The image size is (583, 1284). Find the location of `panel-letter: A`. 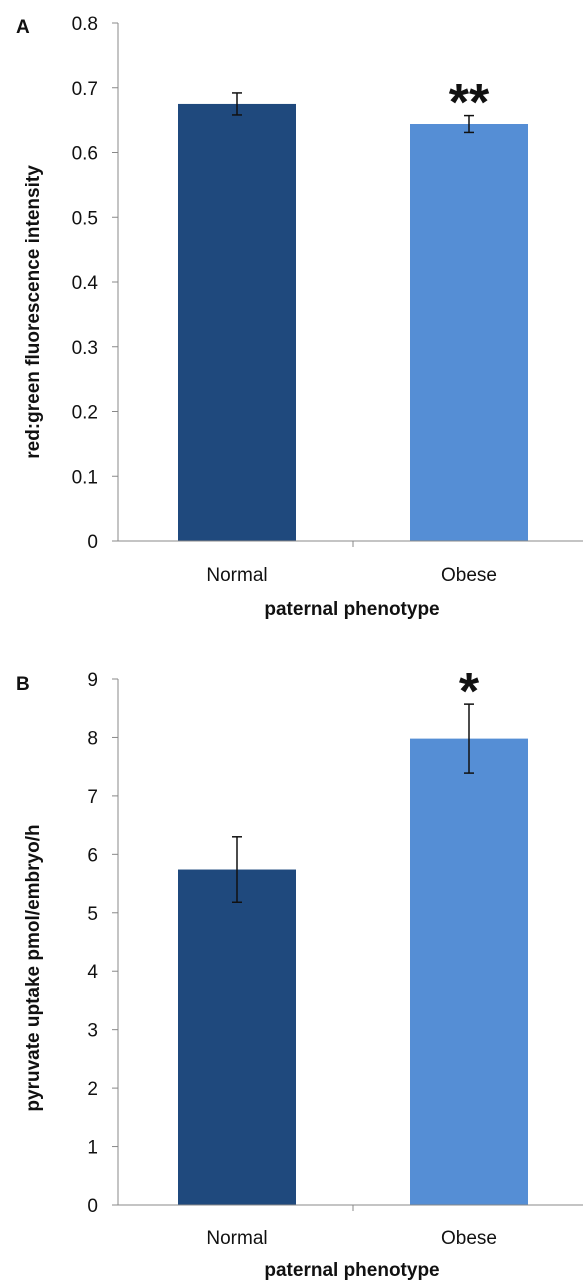

panel-letter: A is located at coordinates (23, 27).